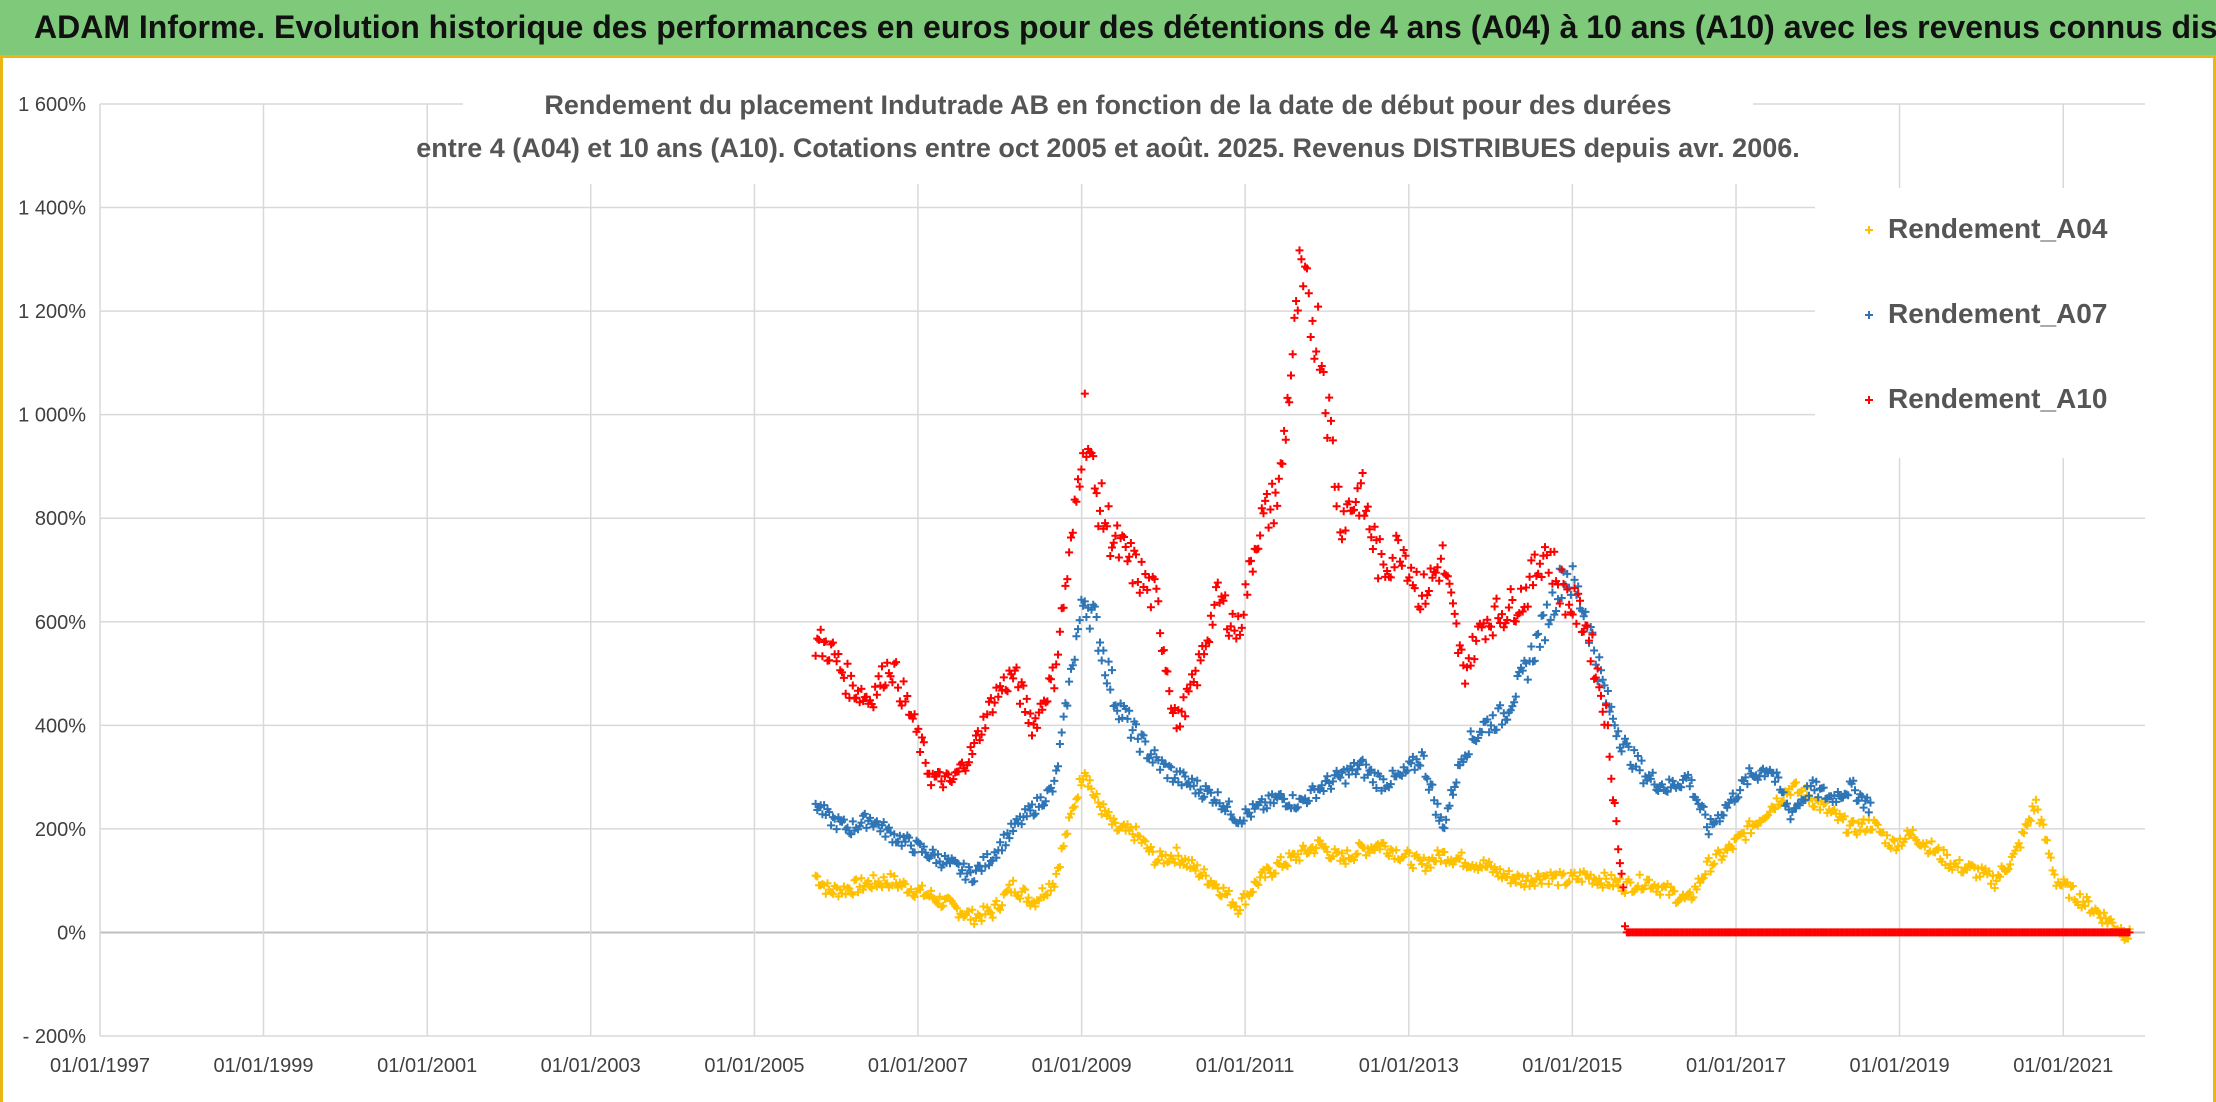 The image size is (2216, 1102). Describe the element at coordinates (55, 1037) in the screenshot. I see `y-tick-label: - 200%` at that location.